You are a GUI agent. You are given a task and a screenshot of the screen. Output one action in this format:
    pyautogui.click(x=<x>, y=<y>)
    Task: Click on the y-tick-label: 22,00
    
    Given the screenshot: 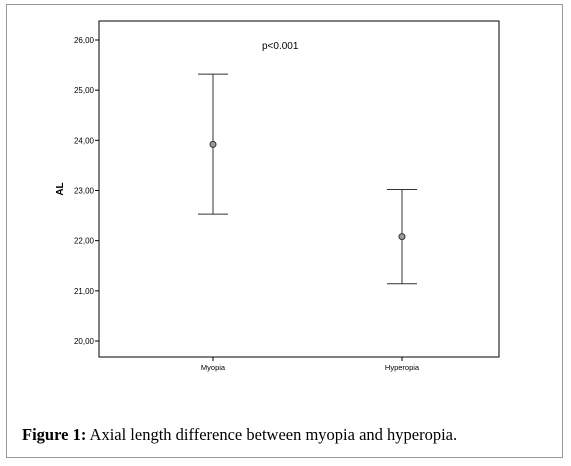 What is the action you would take?
    pyautogui.click(x=84, y=241)
    